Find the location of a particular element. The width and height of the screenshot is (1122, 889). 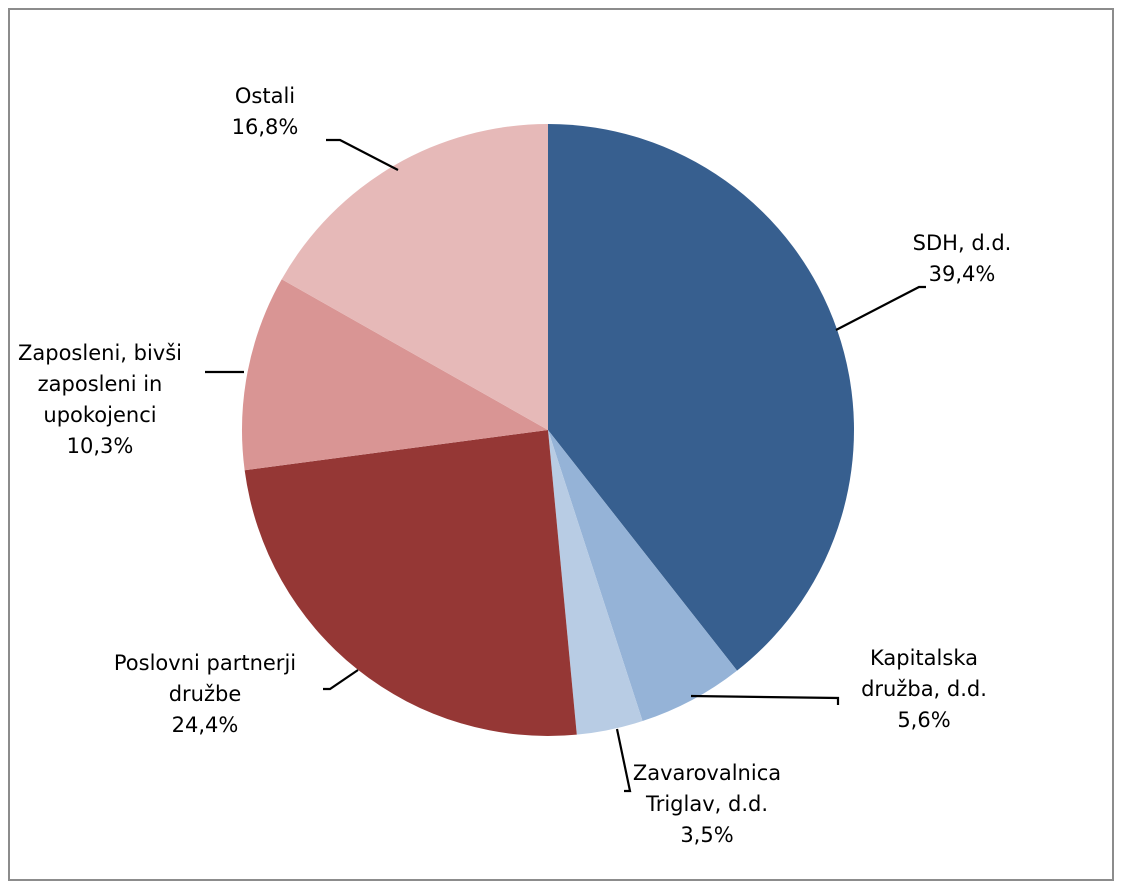

data-label-line: Poslovni partnerji is located at coordinates (205, 663).